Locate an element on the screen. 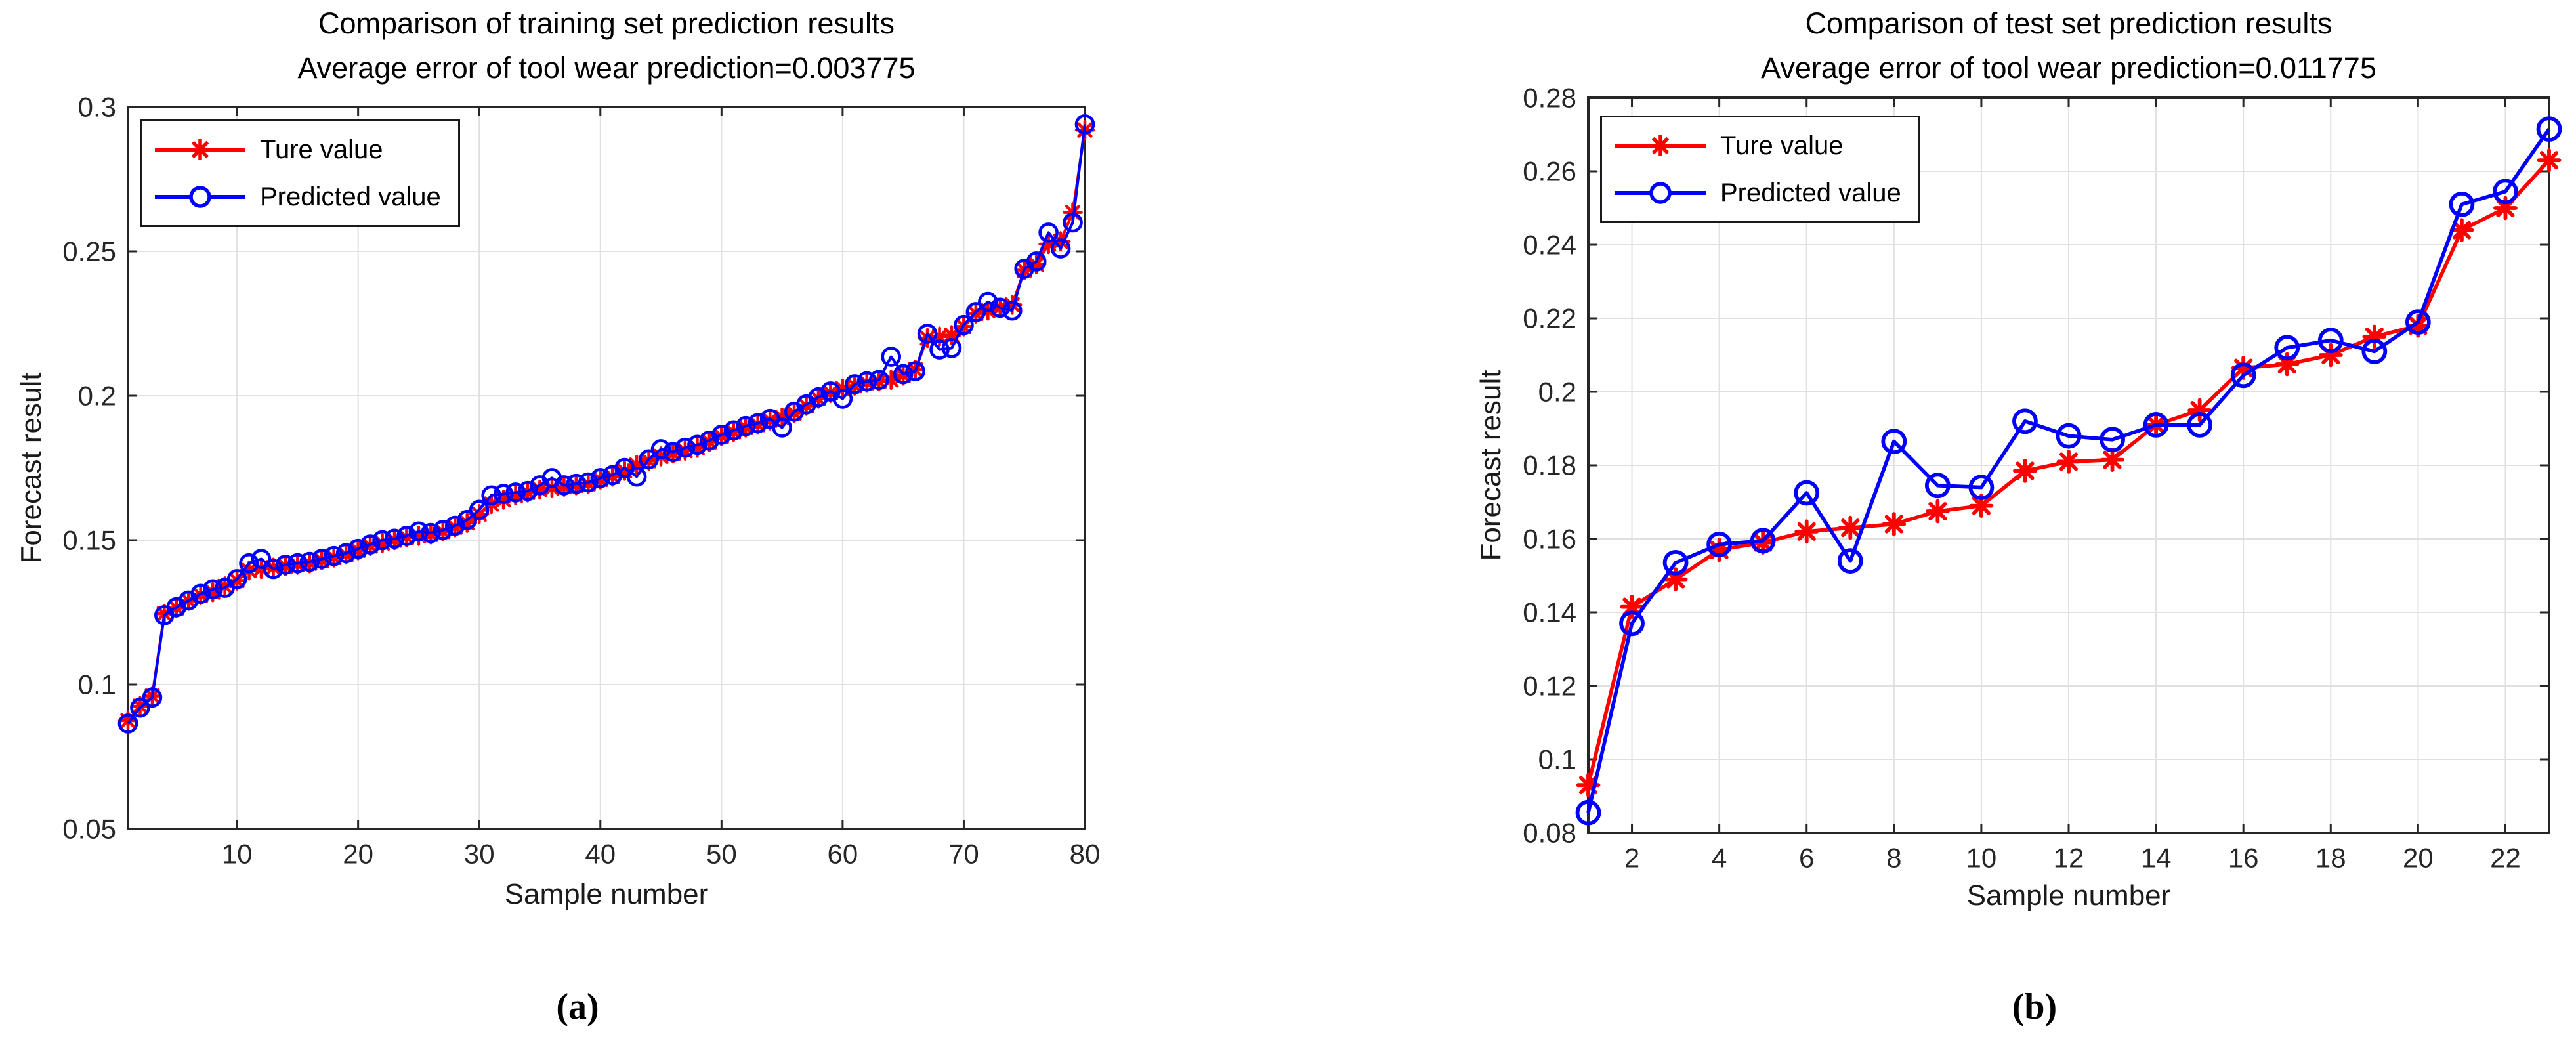  x-tick-label: 20 is located at coordinates (358, 853).